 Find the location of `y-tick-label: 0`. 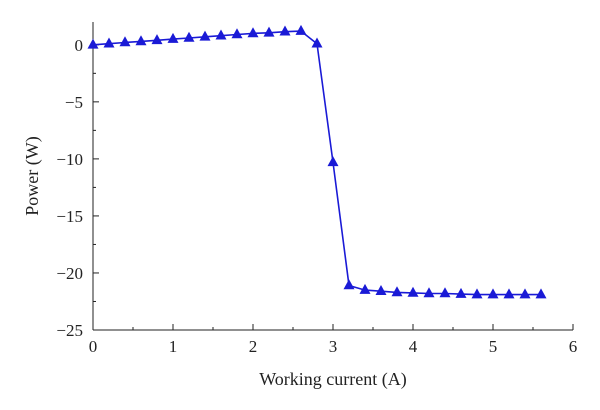

y-tick-label: 0 is located at coordinates (79, 45).